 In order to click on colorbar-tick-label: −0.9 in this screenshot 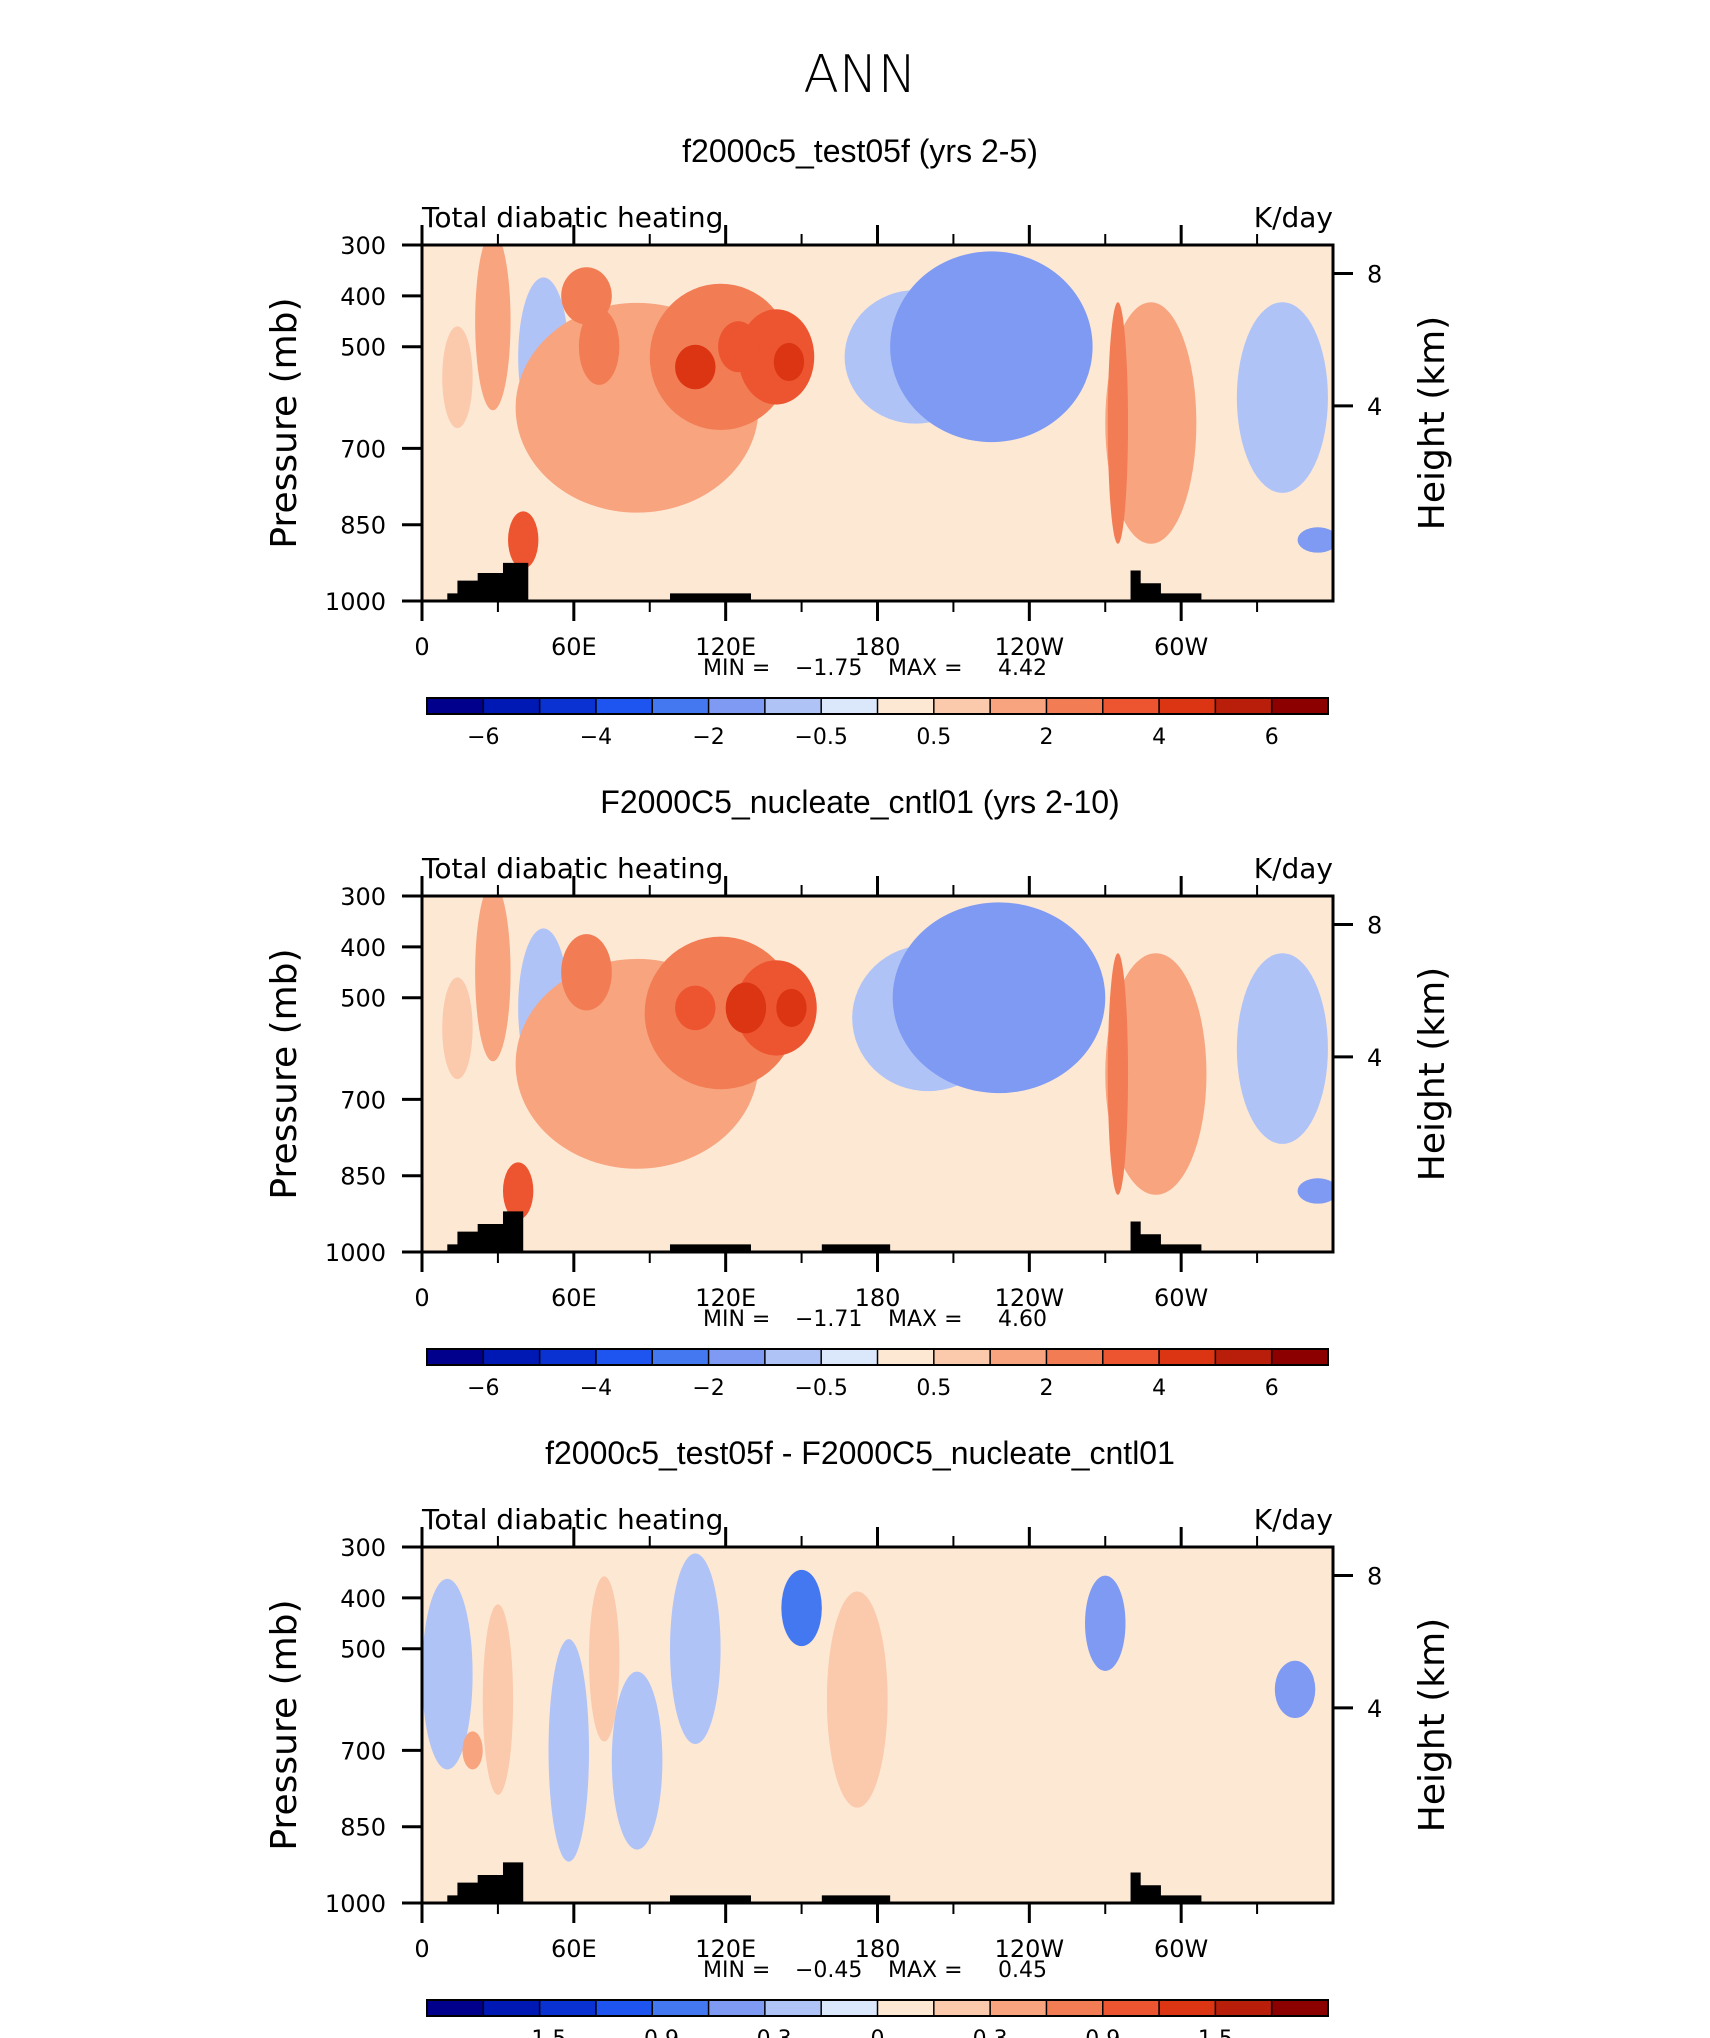, I will do `click(652, 2032)`.